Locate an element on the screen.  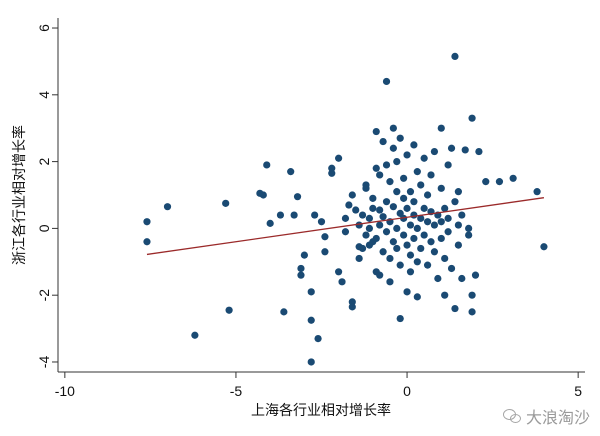
x-axis-title: 上海各行业相对增长率 is located at coordinates (321, 410).